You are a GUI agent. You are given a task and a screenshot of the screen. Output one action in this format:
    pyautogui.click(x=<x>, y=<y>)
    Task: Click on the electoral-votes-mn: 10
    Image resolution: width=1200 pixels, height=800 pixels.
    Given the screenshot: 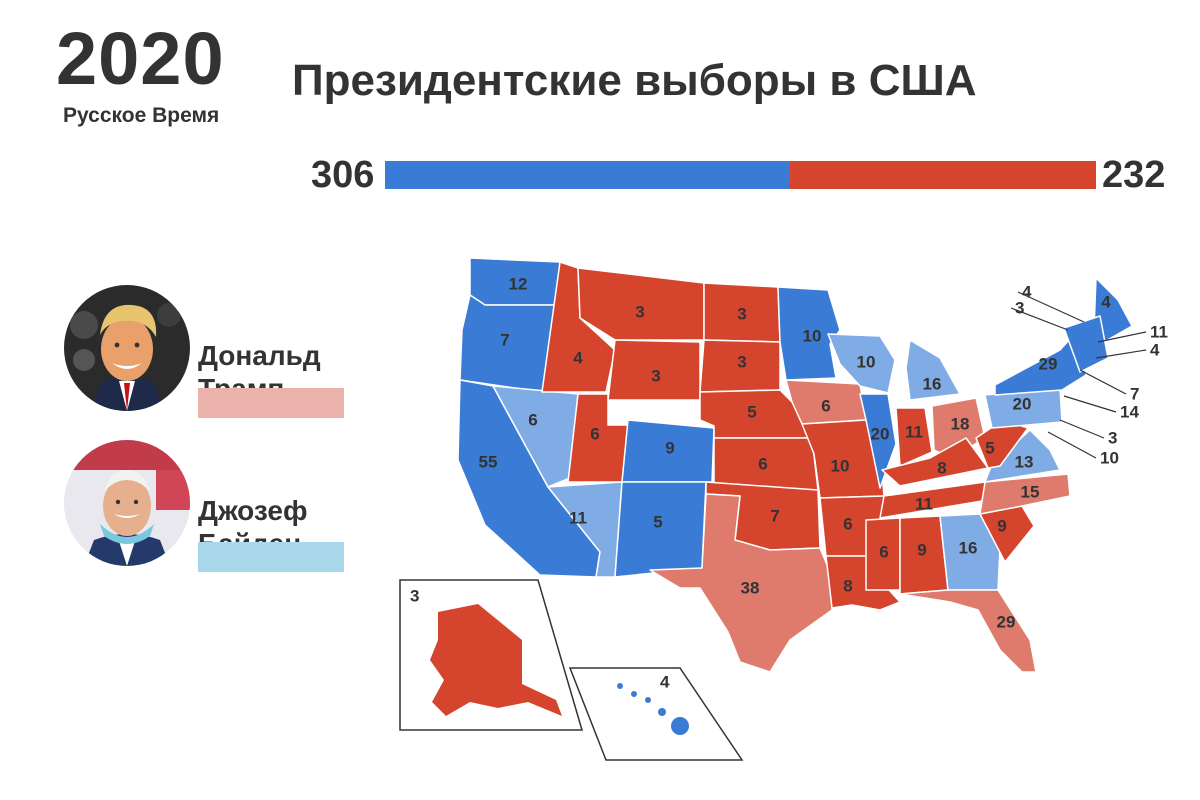 What is the action you would take?
    pyautogui.click(x=812, y=336)
    